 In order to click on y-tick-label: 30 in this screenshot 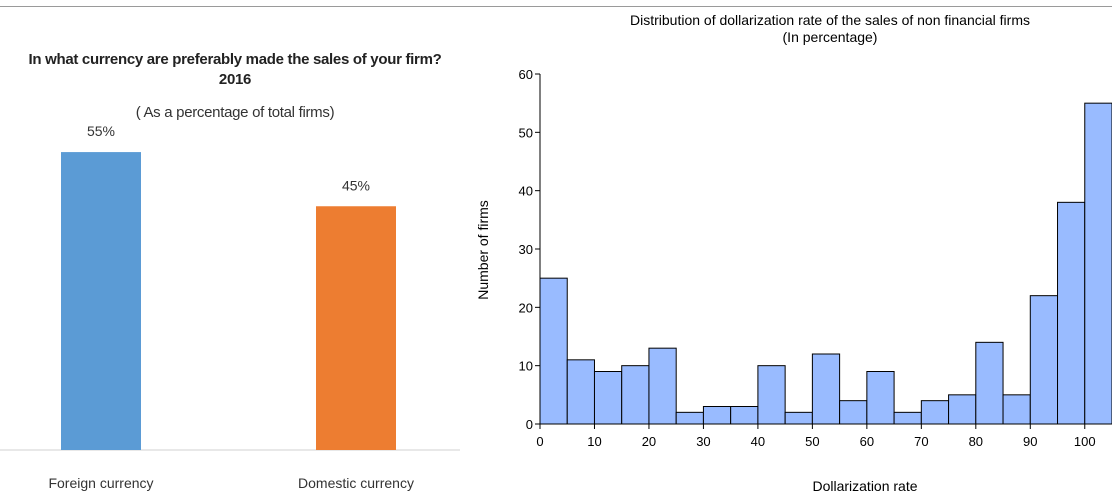, I will do `click(526, 249)`.